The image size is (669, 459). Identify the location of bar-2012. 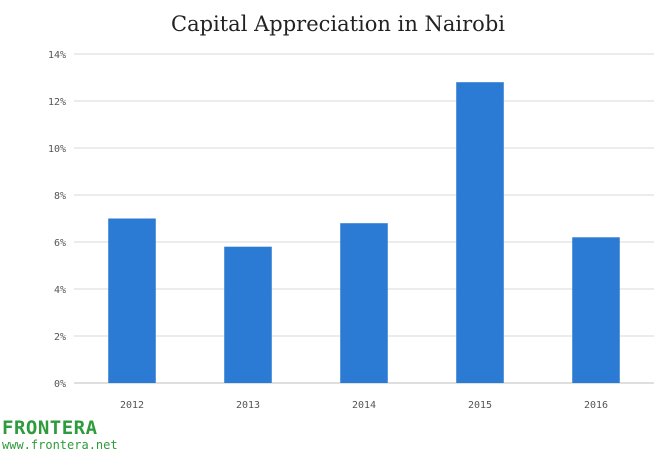
(132, 300).